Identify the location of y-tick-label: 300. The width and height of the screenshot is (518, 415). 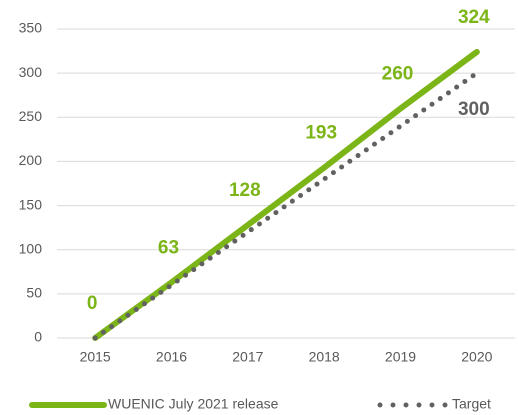
(31, 72).